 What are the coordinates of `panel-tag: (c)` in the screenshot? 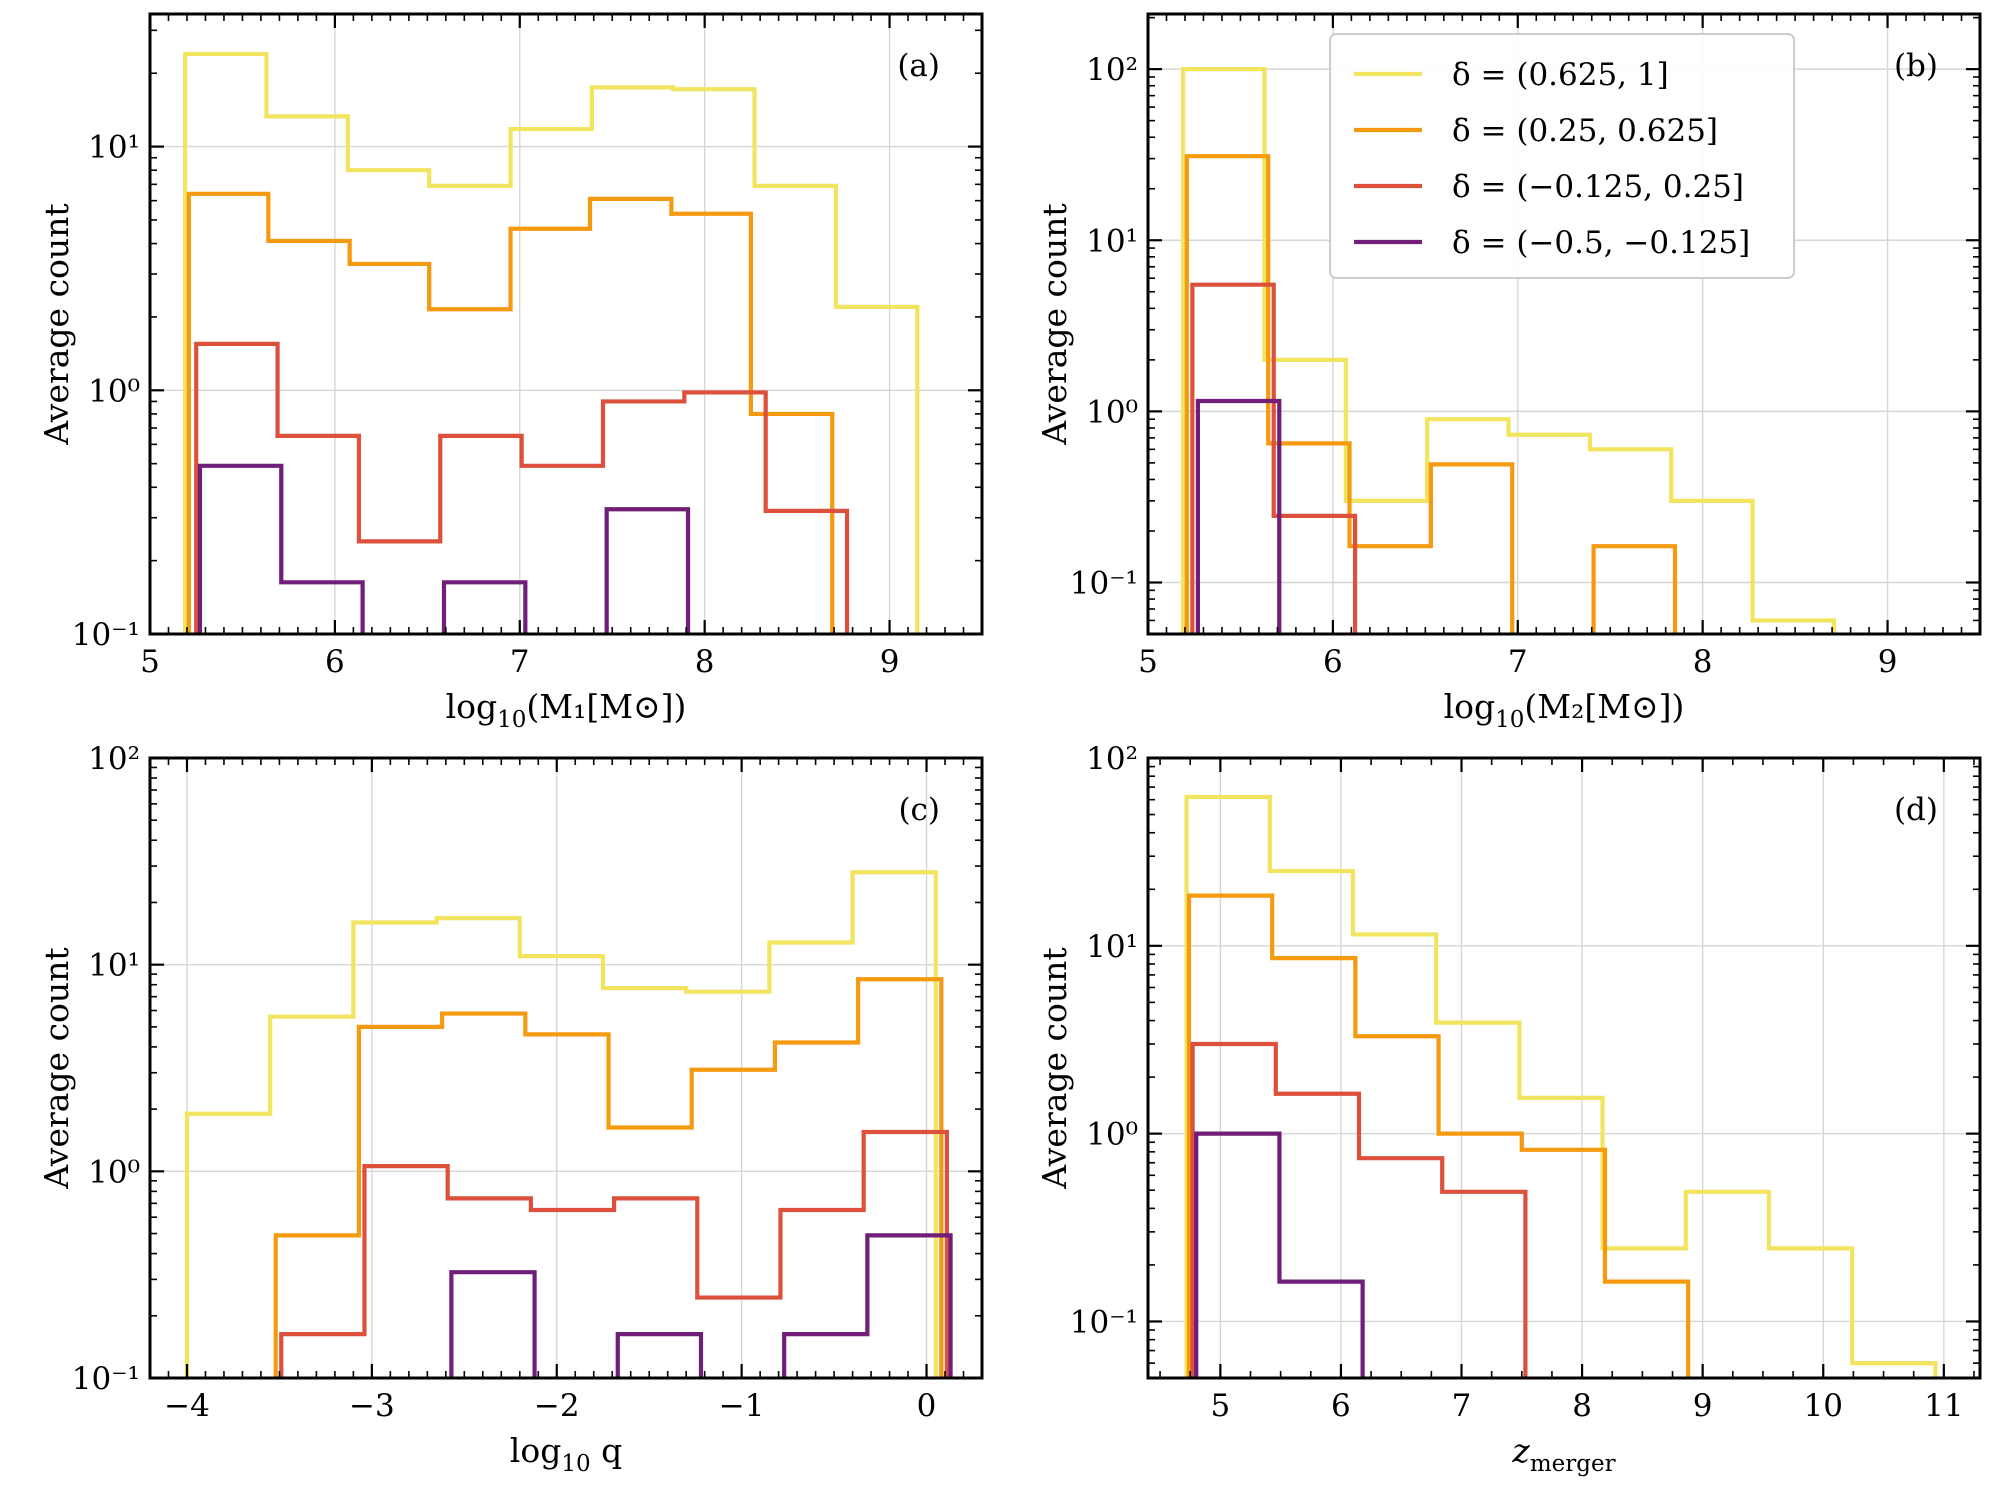 It's located at (919, 810).